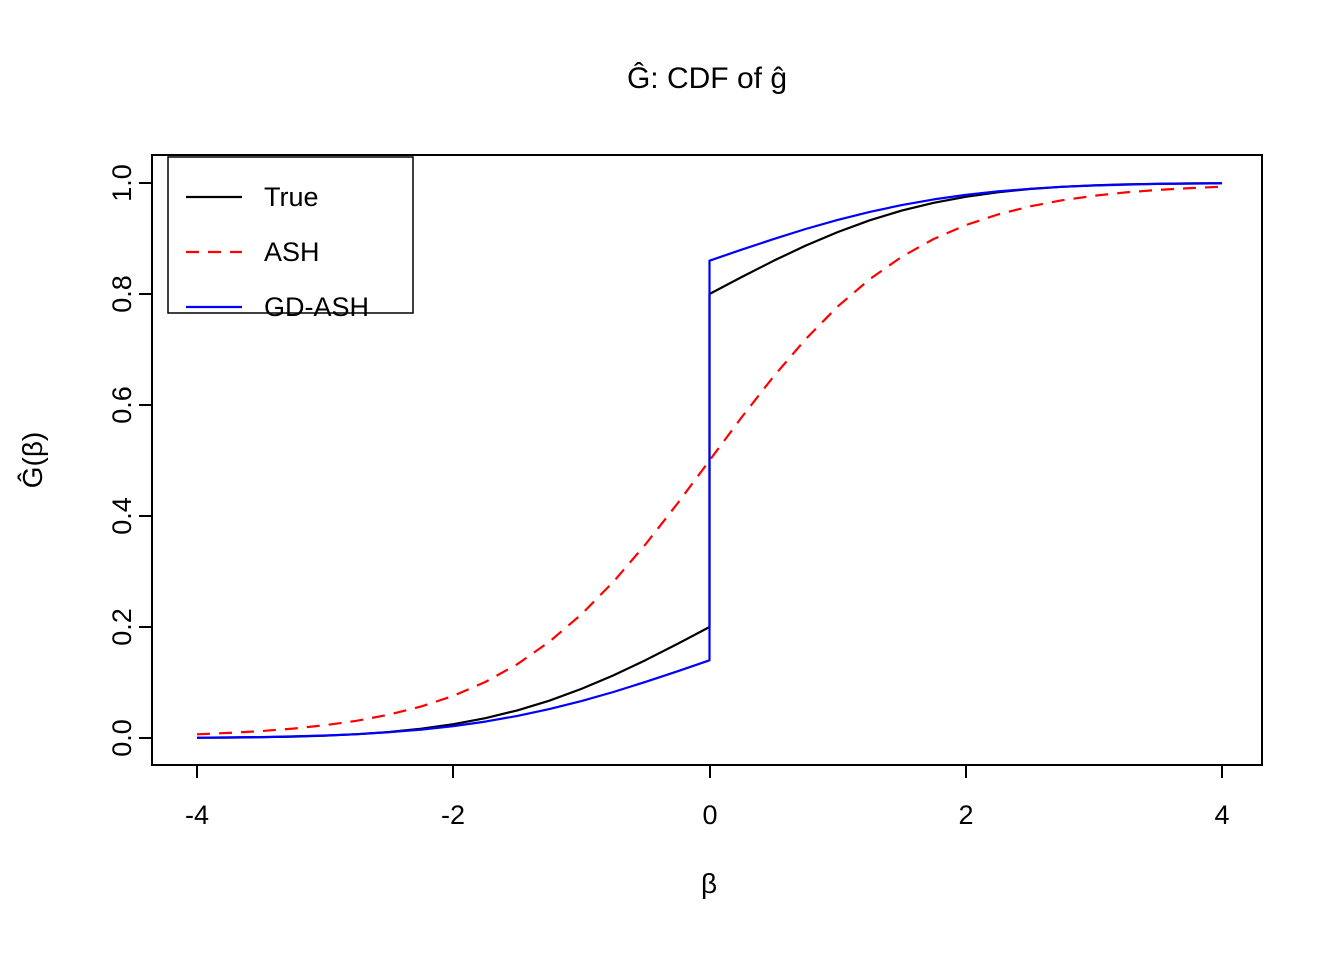  I want to click on legend-label-ash: ASH, so click(292, 252).